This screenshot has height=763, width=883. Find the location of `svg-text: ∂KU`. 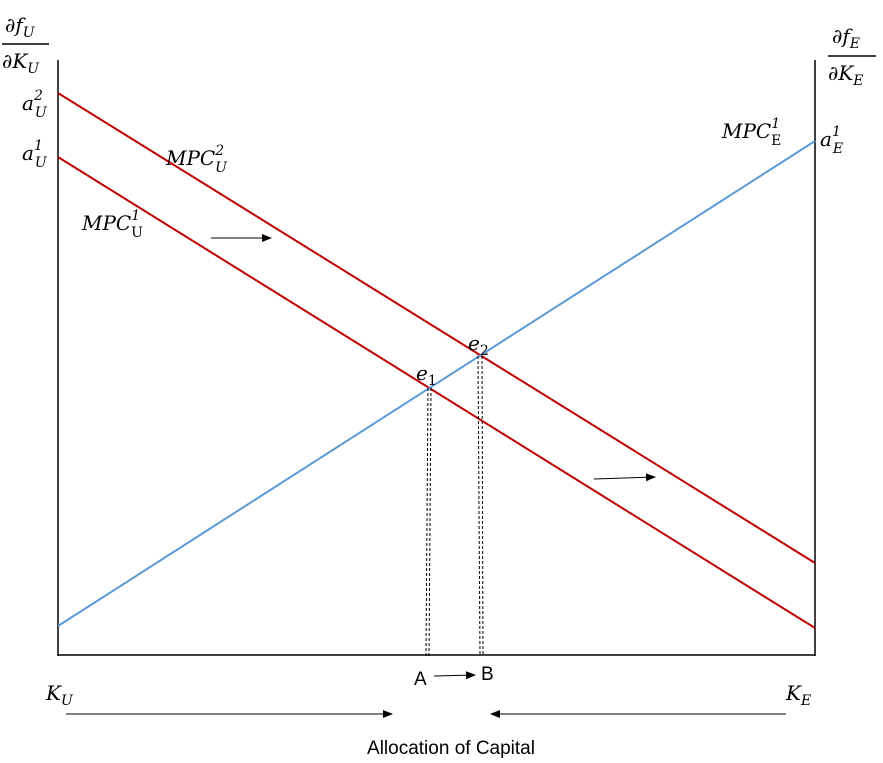

svg-text: ∂KU is located at coordinates (21, 63).